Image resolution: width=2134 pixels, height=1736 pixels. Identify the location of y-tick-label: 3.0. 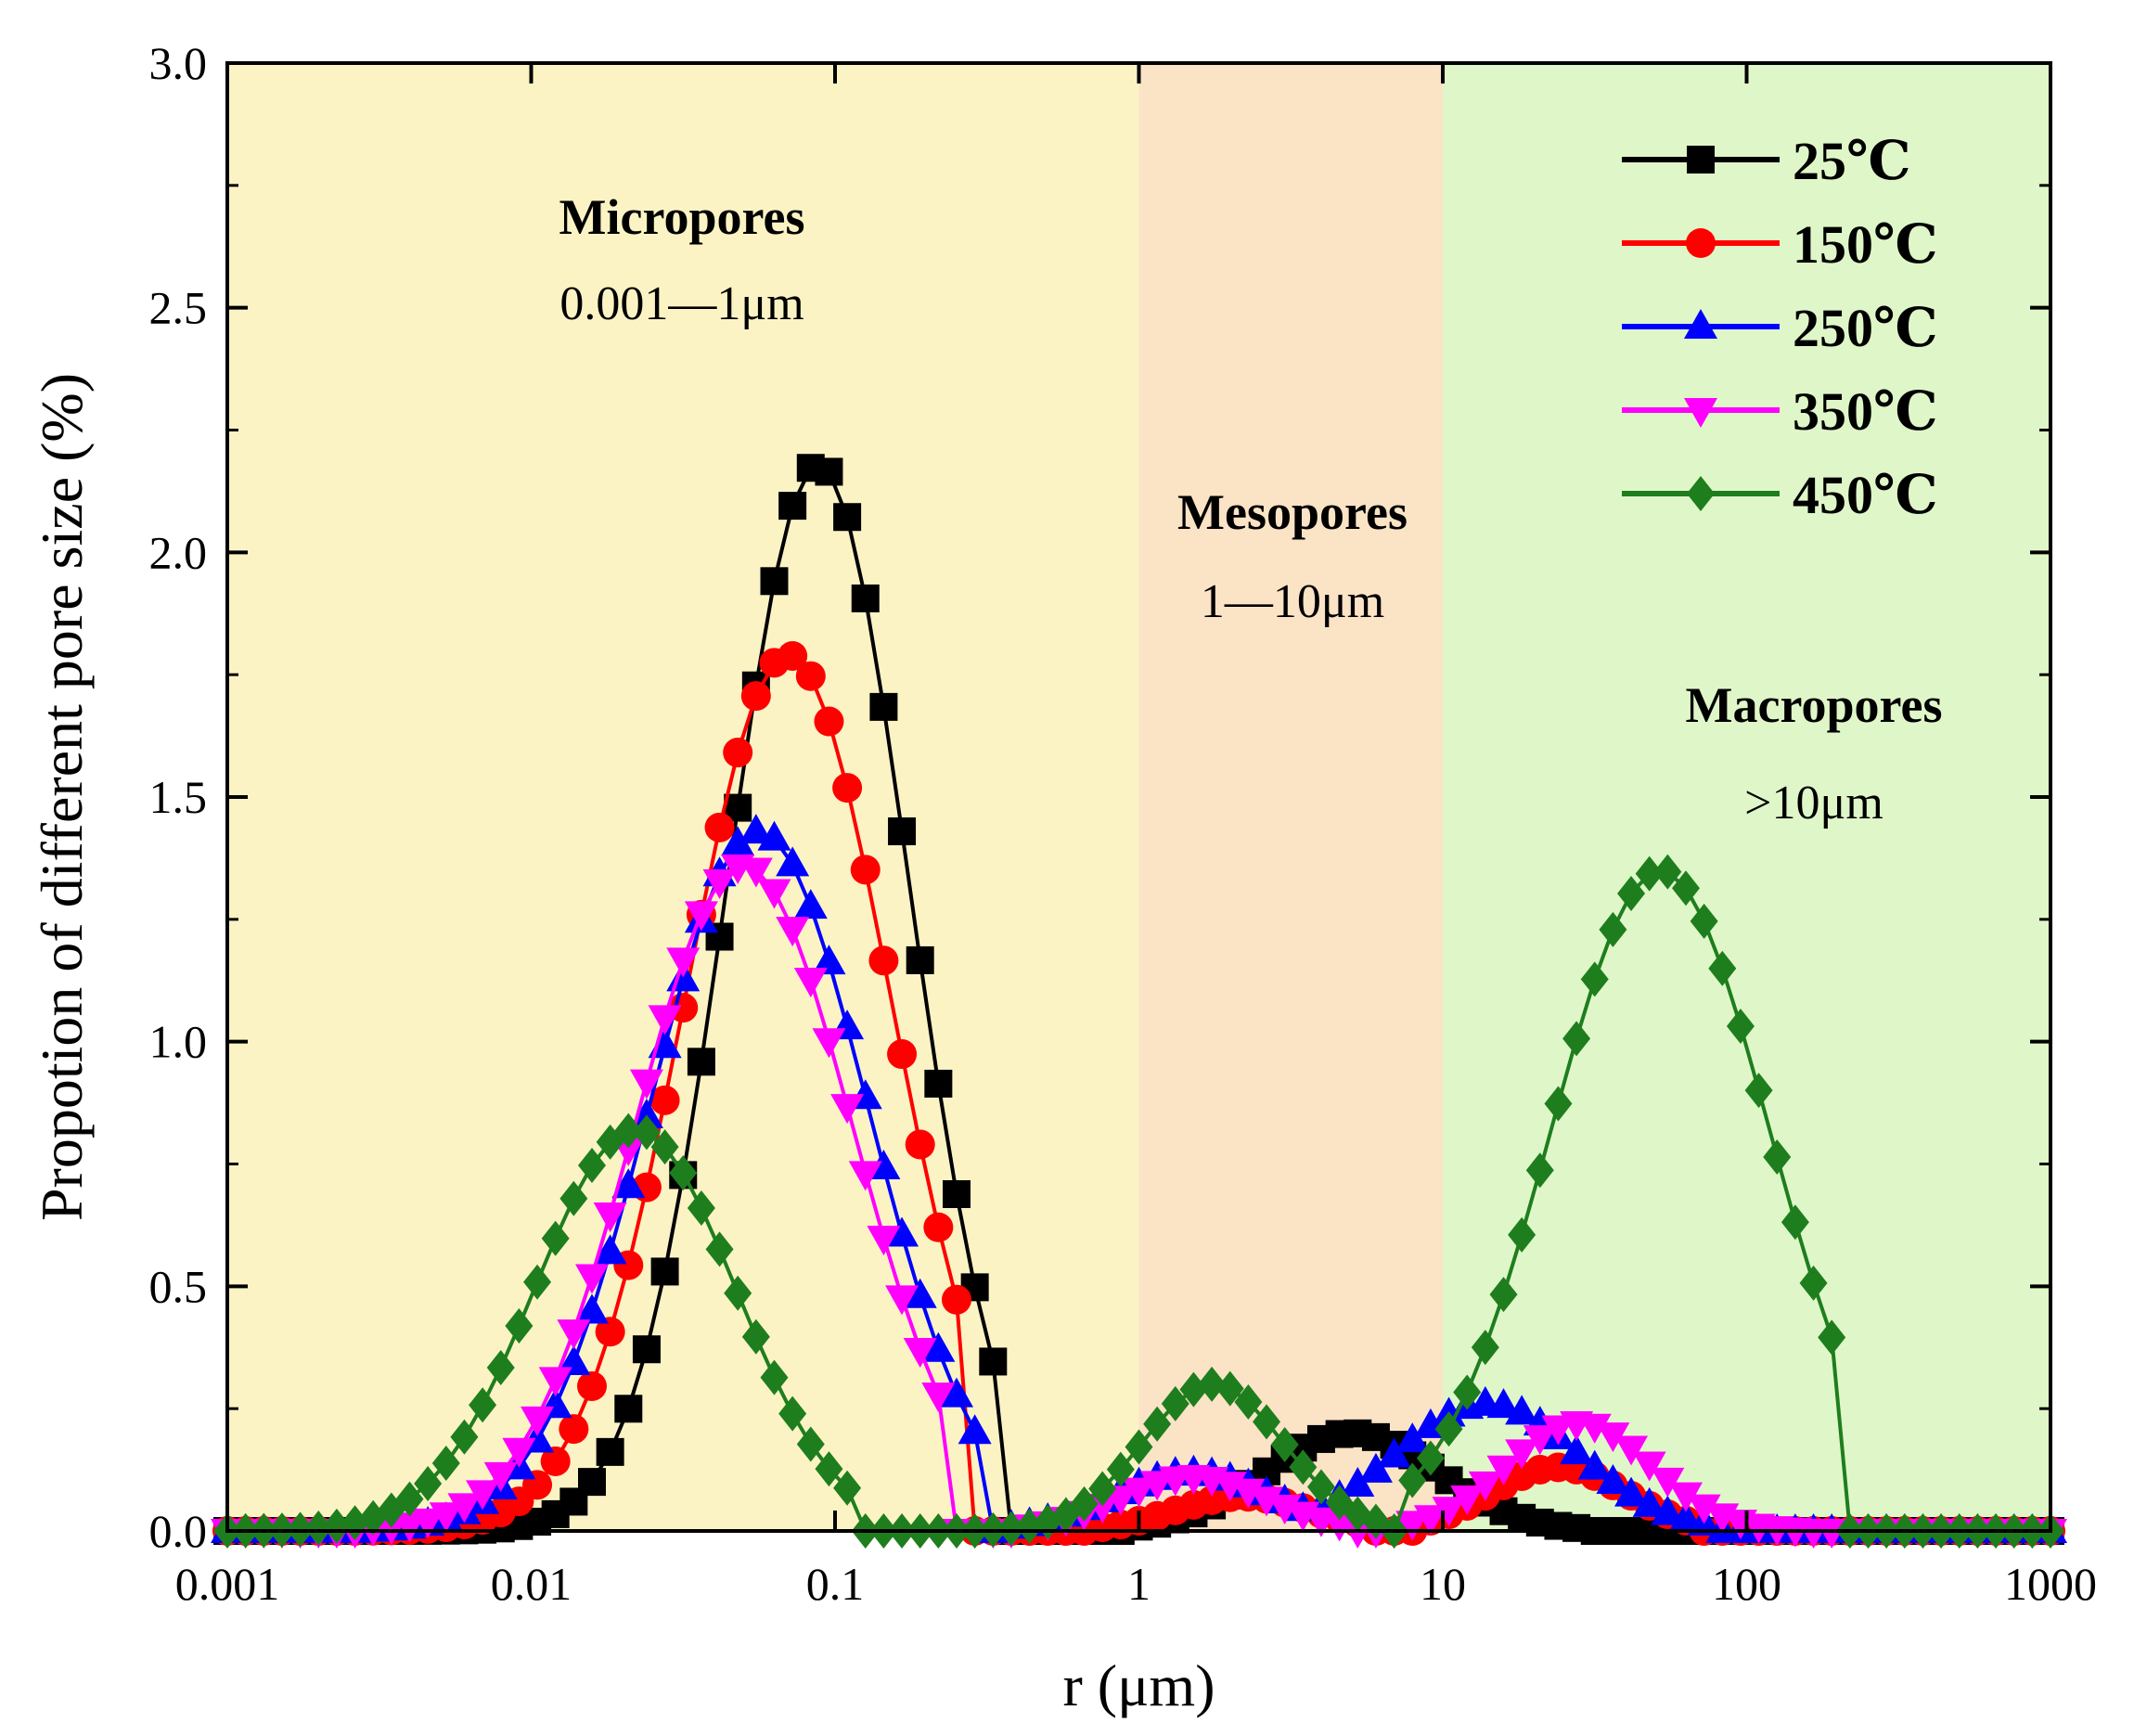
(178, 63).